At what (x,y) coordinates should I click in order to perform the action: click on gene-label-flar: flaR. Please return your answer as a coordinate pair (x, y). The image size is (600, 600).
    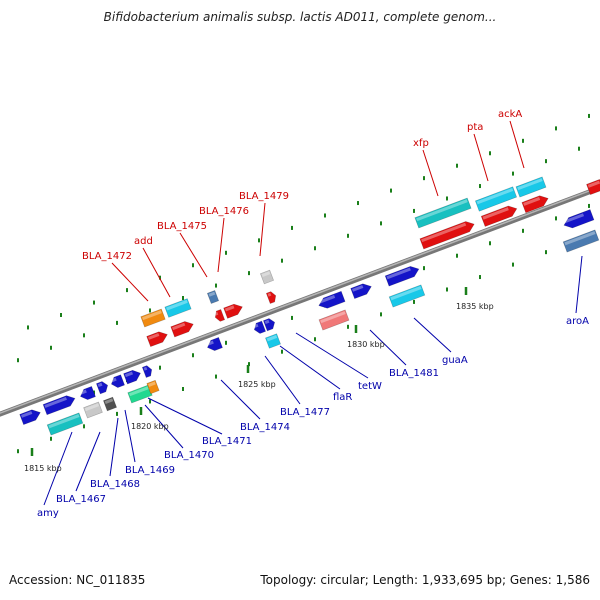
    Looking at the image, I should click on (342, 397).